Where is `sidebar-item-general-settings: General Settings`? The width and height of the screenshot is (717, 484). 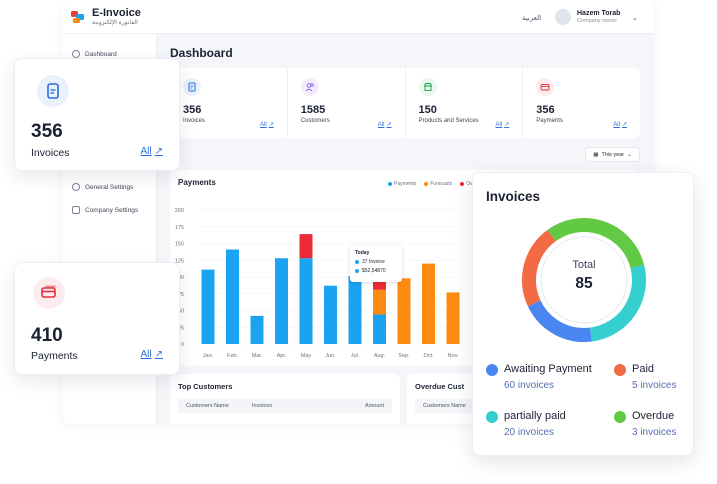 sidebar-item-general-settings: General Settings is located at coordinates (102, 187).